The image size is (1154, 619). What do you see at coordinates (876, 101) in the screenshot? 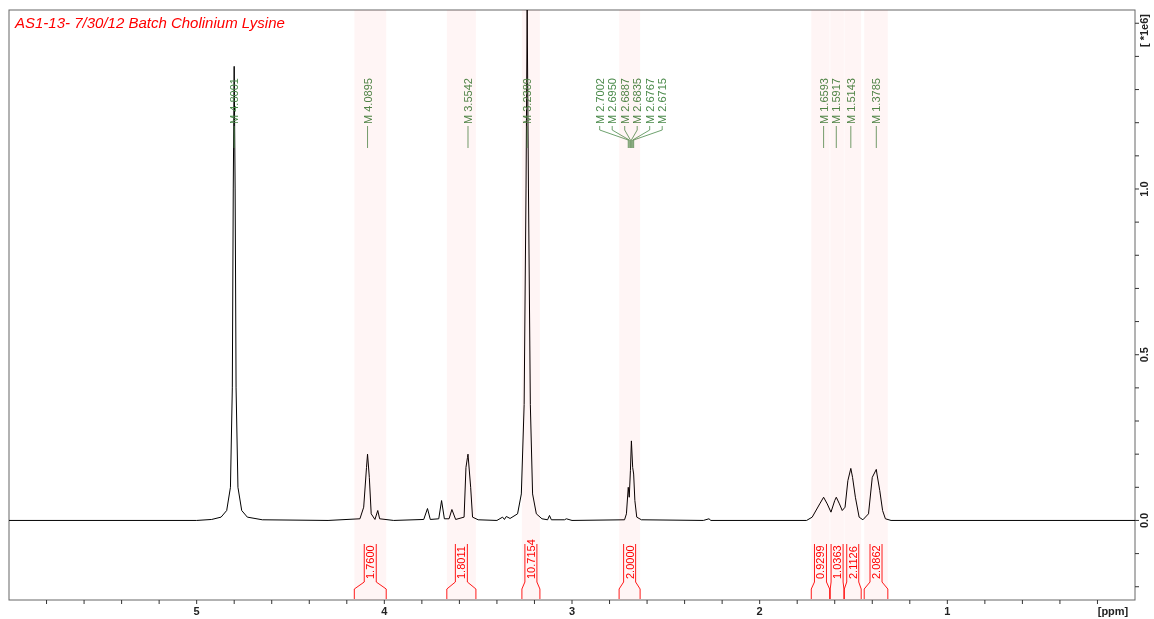
I see `annotation: M 1.3785` at bounding box center [876, 101].